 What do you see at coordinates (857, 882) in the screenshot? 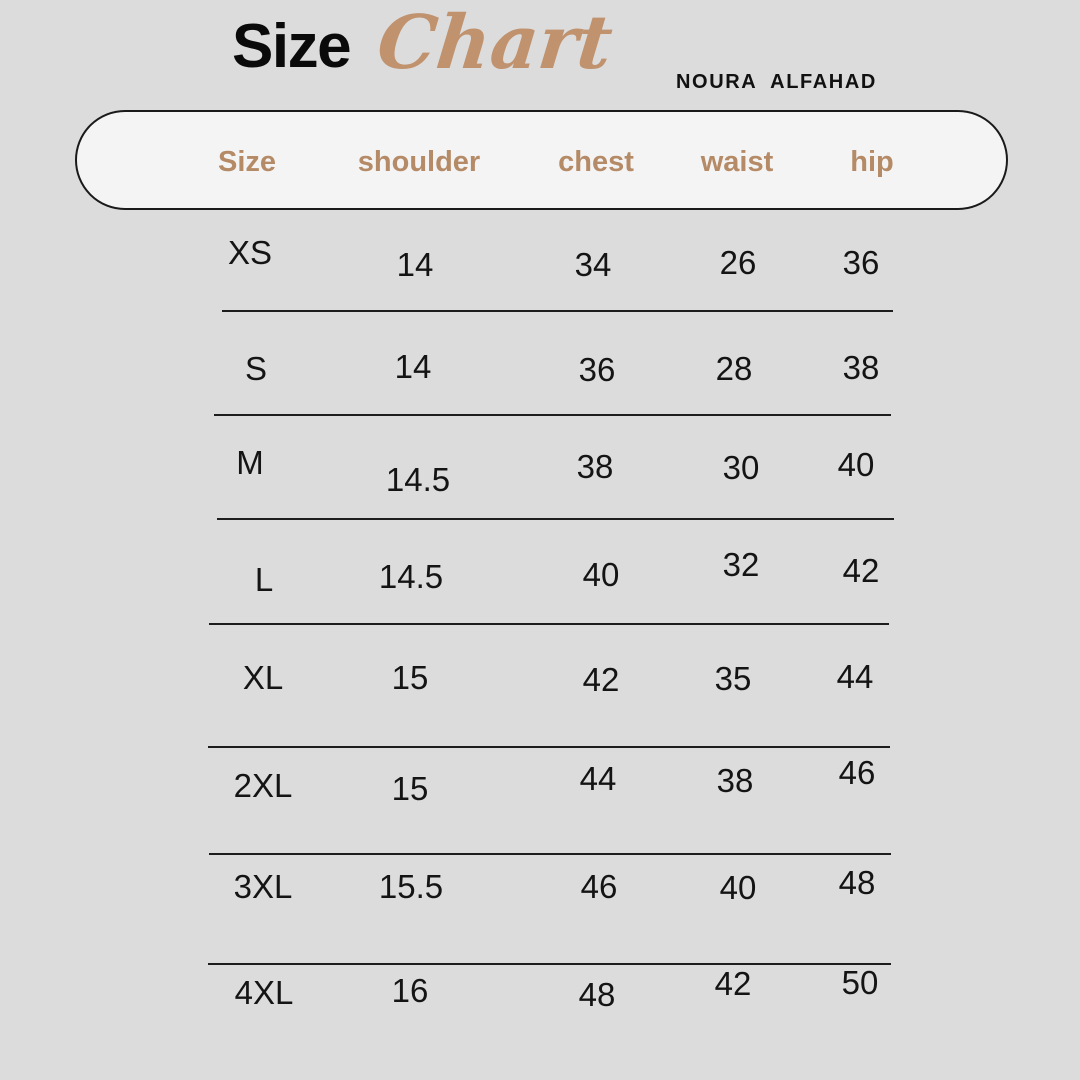
I see `cell-3xl-hip: 48` at bounding box center [857, 882].